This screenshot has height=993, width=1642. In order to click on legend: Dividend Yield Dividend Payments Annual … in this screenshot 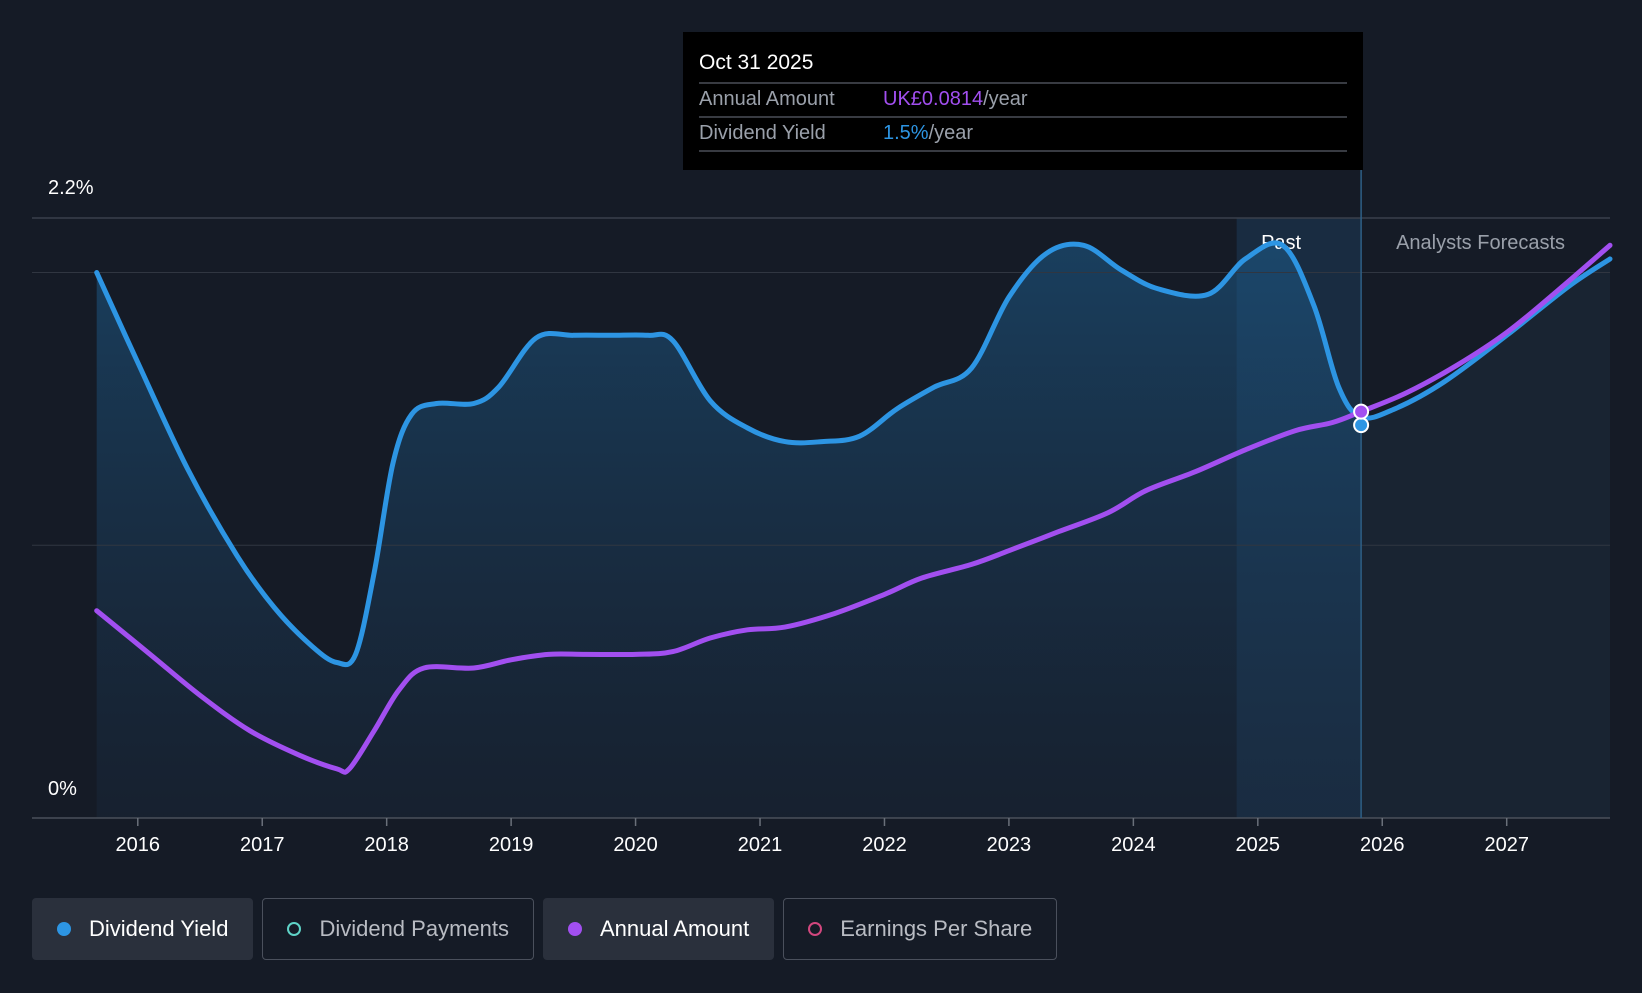, I will do `click(545, 929)`.